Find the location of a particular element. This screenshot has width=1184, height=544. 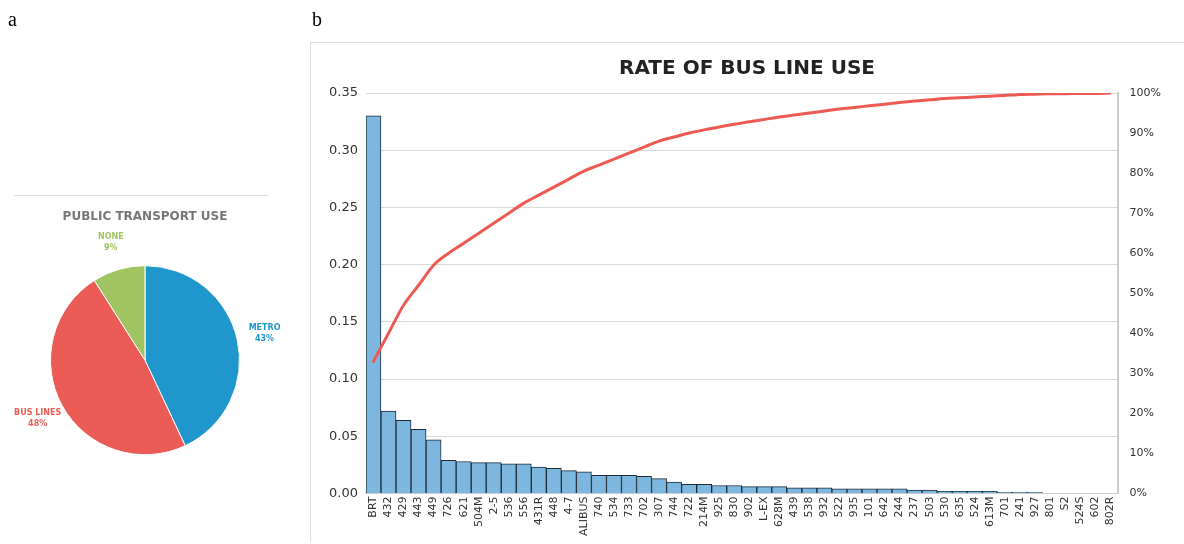

x-tick-label: S2 is located at coordinates (1064, 503).